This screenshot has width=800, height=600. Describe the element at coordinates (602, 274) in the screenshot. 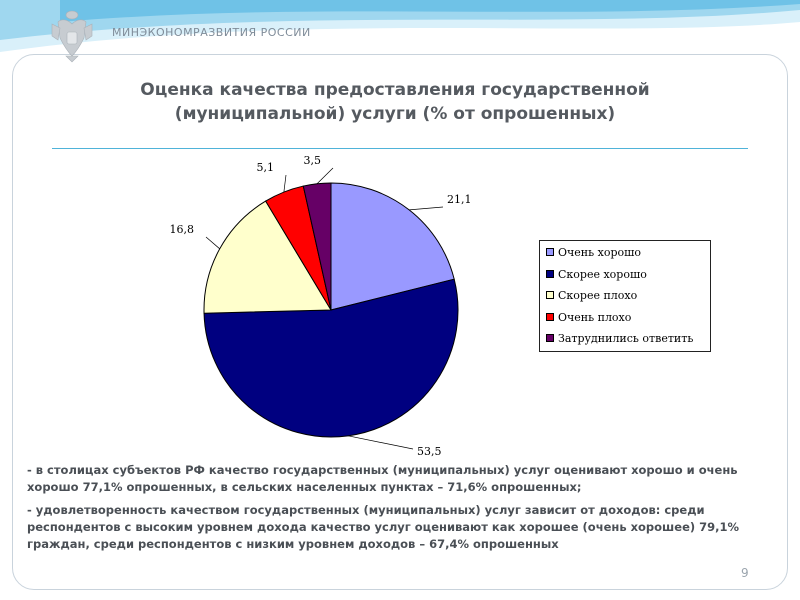

I see `legend-label-rather-good: Скорее хорошо` at that location.